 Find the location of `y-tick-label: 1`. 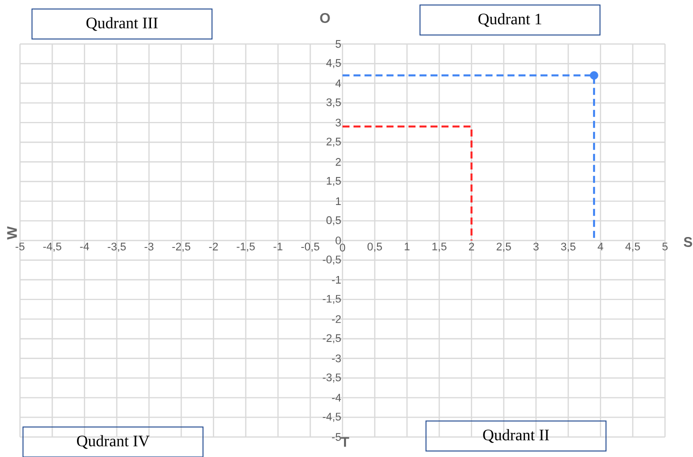

y-tick-label: 1 is located at coordinates (338, 201).